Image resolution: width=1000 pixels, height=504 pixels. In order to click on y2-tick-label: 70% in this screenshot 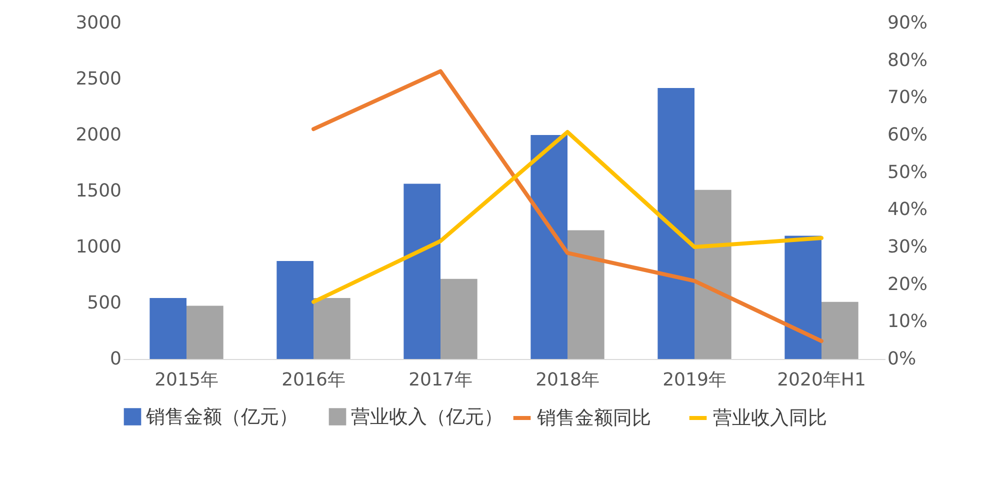, I will do `click(908, 97)`.